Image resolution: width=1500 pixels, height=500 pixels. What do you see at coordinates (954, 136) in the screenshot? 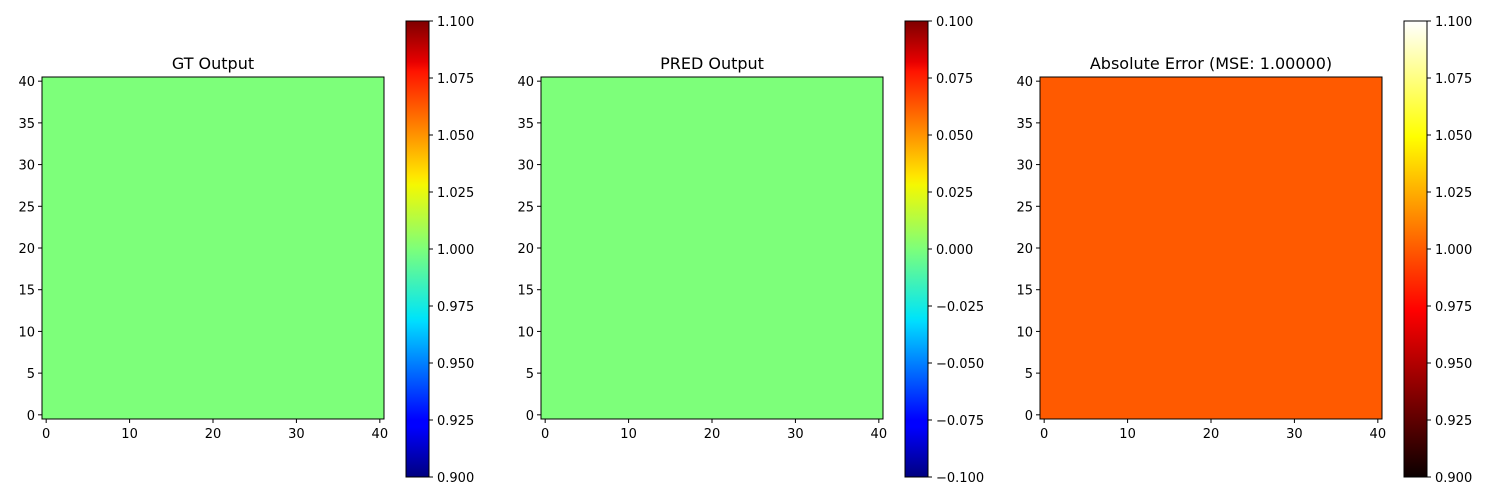
I see `colorbar-tick-label: 0.050` at bounding box center [954, 136].